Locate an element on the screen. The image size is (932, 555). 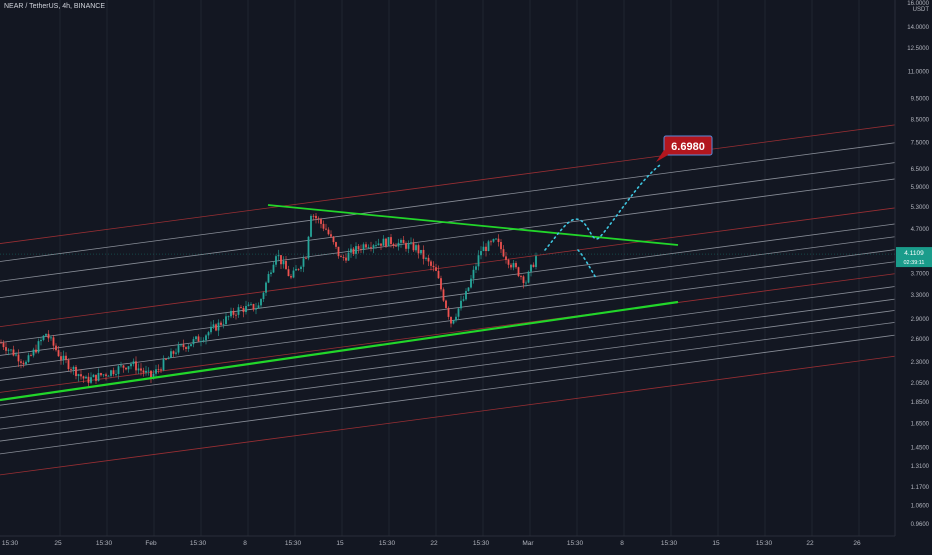
price-tick-label: 5.3000 is located at coordinates (920, 208).